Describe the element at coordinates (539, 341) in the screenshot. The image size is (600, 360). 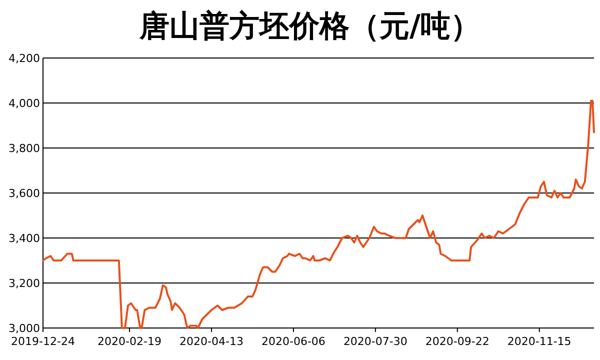
I see `x-tick-label: 2020-11-15` at that location.